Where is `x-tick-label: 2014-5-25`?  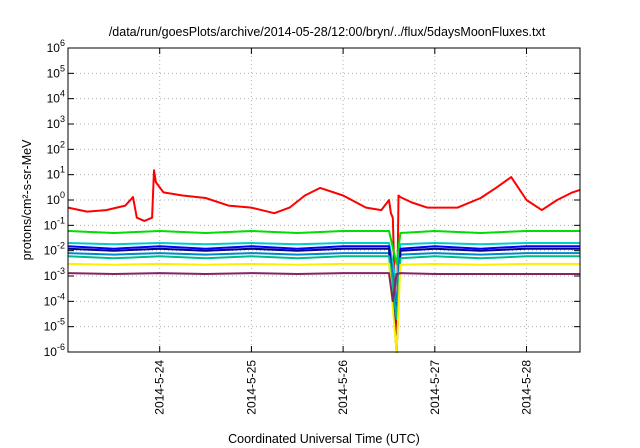
x-tick-label: 2014-5-25 is located at coordinates (251, 387).